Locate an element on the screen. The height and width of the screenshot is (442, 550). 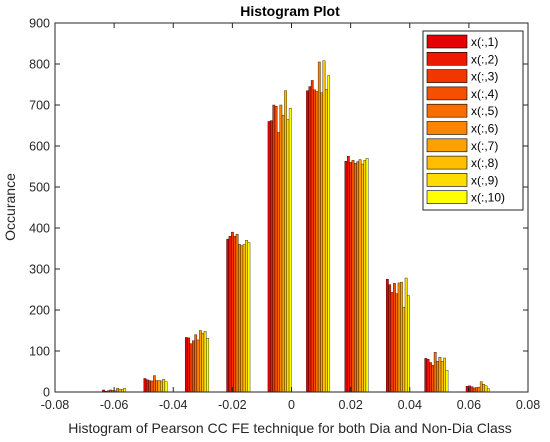
legend-label: x(:,8) is located at coordinates (484, 163).